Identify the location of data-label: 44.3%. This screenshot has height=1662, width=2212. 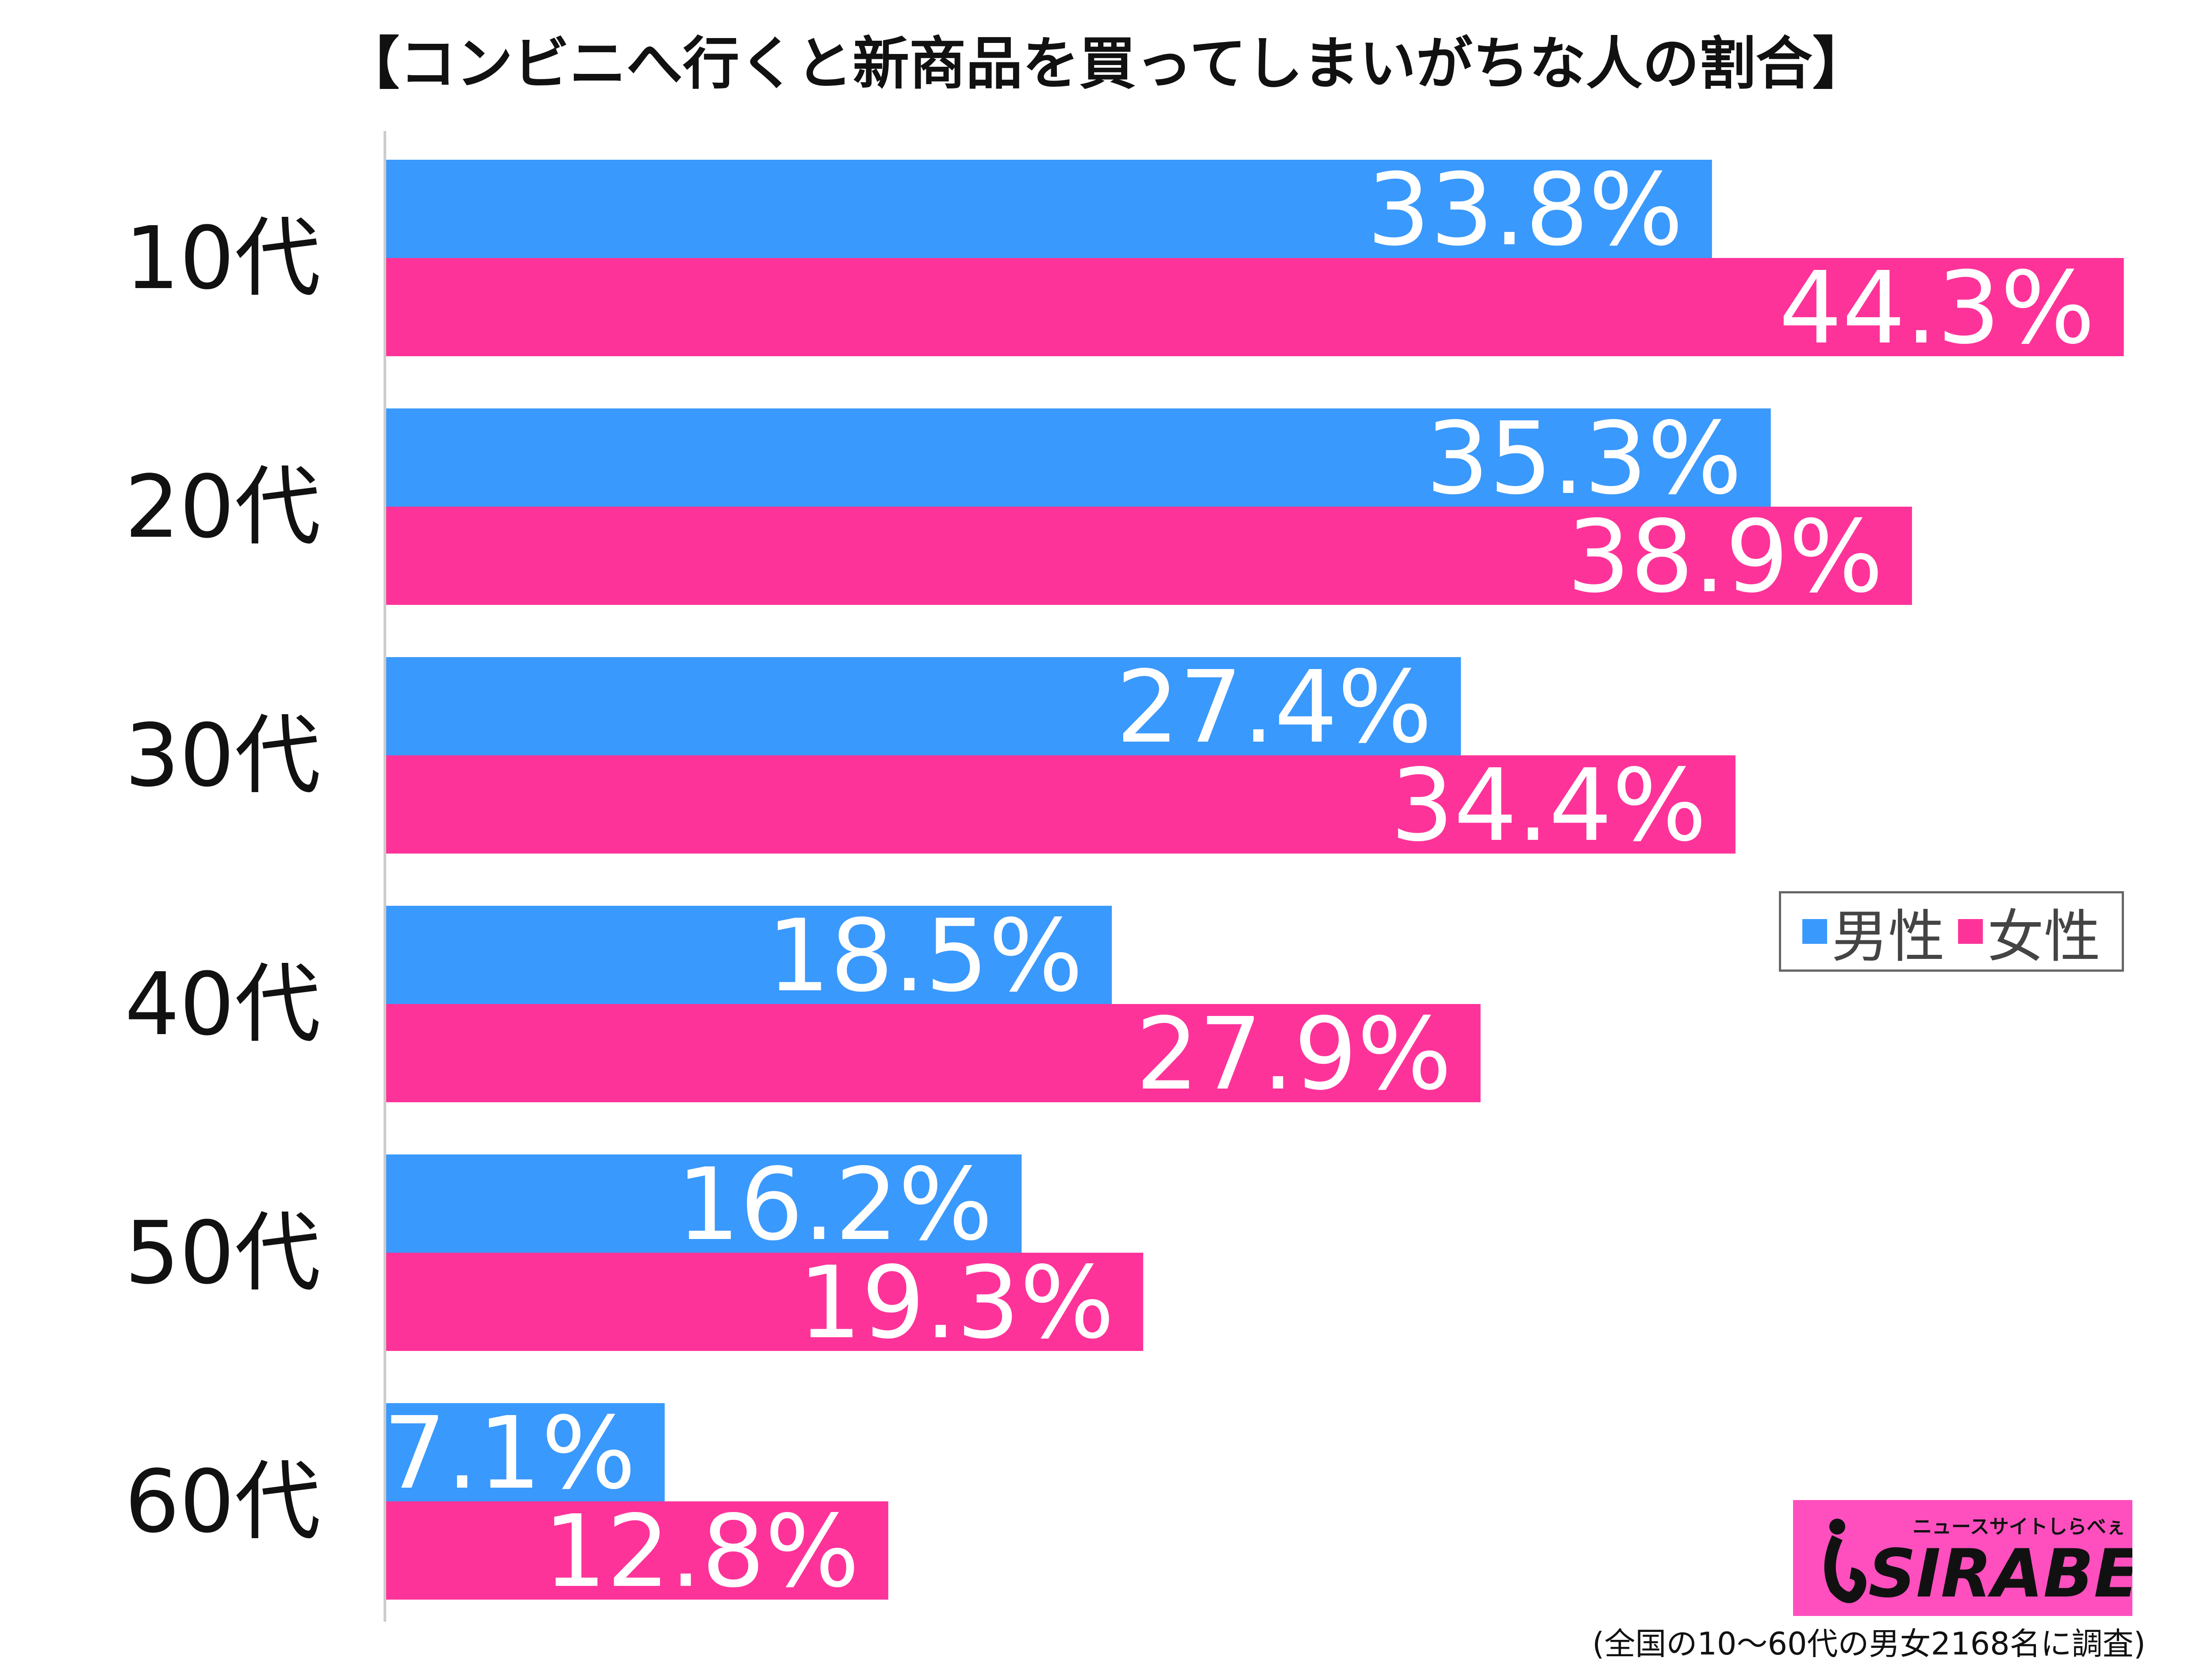
(1937, 308).